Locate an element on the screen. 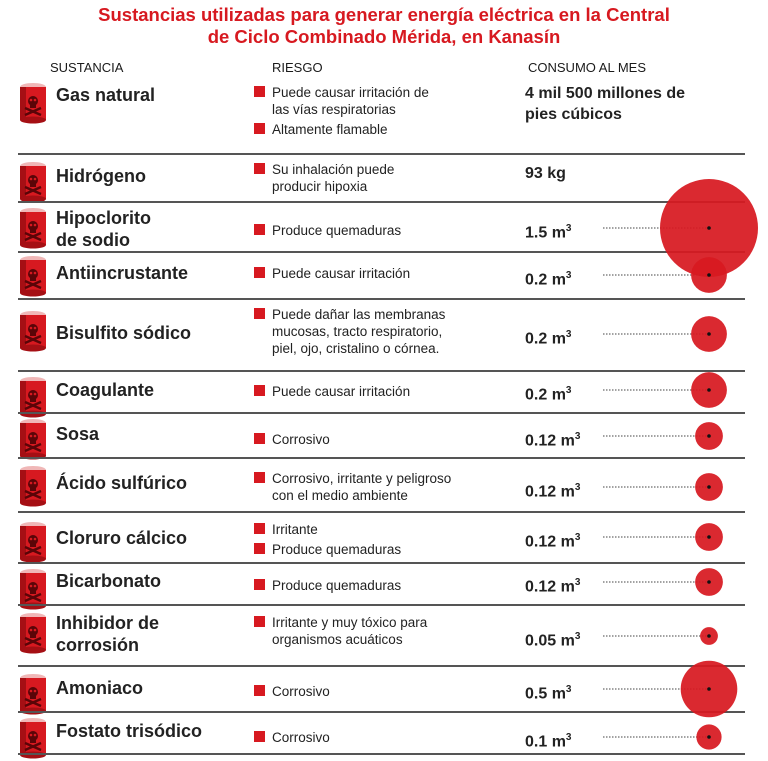 This screenshot has height=761, width=768. consumption-text: pies cúbicos is located at coordinates (573, 114).